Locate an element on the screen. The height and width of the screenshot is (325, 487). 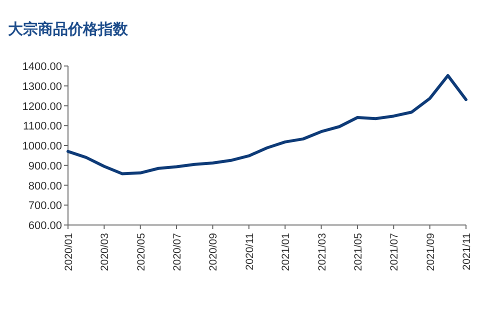
x-tick-label: 2020/07 is located at coordinates (178, 251).